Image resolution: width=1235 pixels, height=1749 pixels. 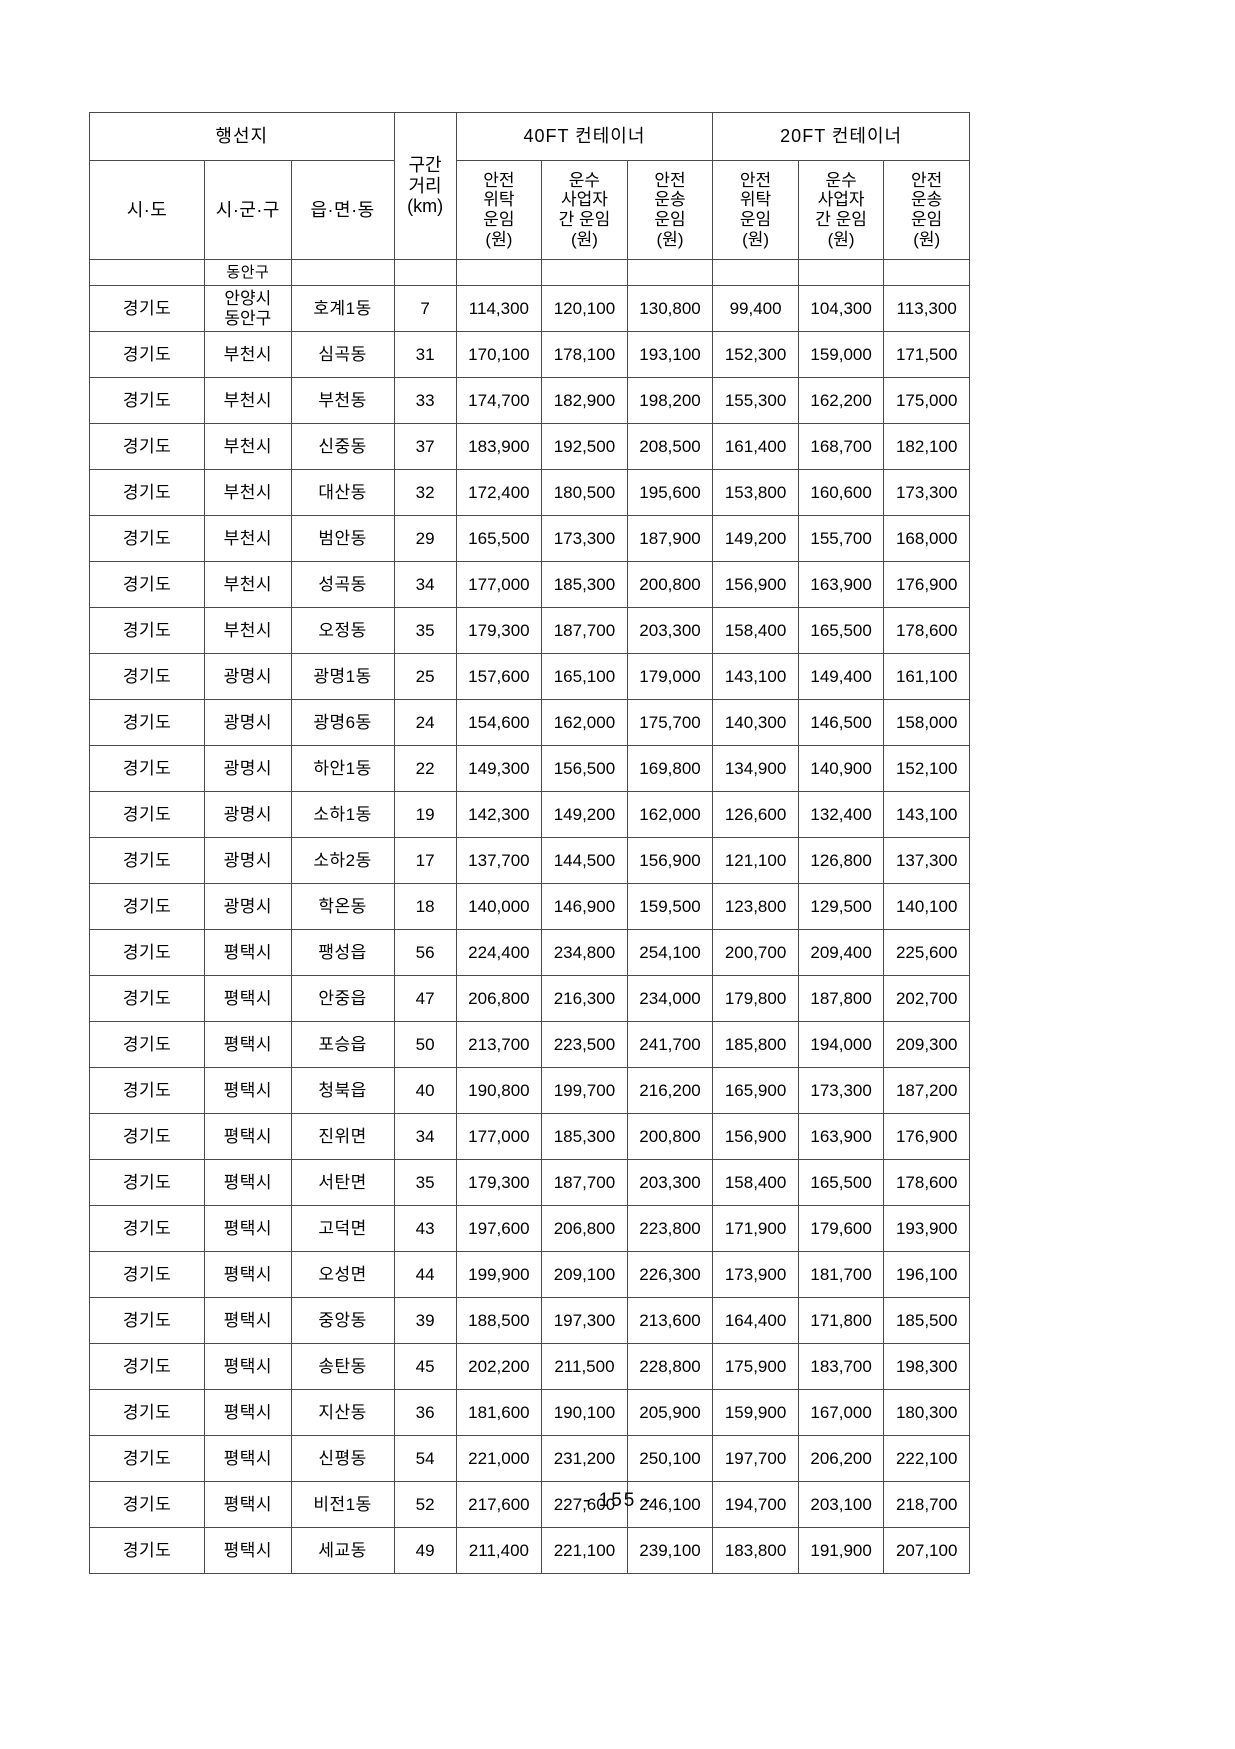 I want to click on cell-40ft-safe-transport: 228,800, so click(x=670, y=1366).